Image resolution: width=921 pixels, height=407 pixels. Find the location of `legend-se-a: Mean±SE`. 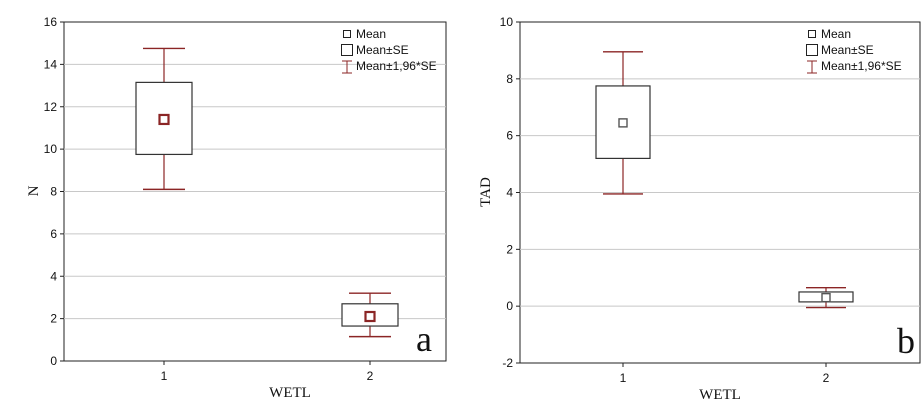

legend-se-a: Mean±SE is located at coordinates (382, 50).